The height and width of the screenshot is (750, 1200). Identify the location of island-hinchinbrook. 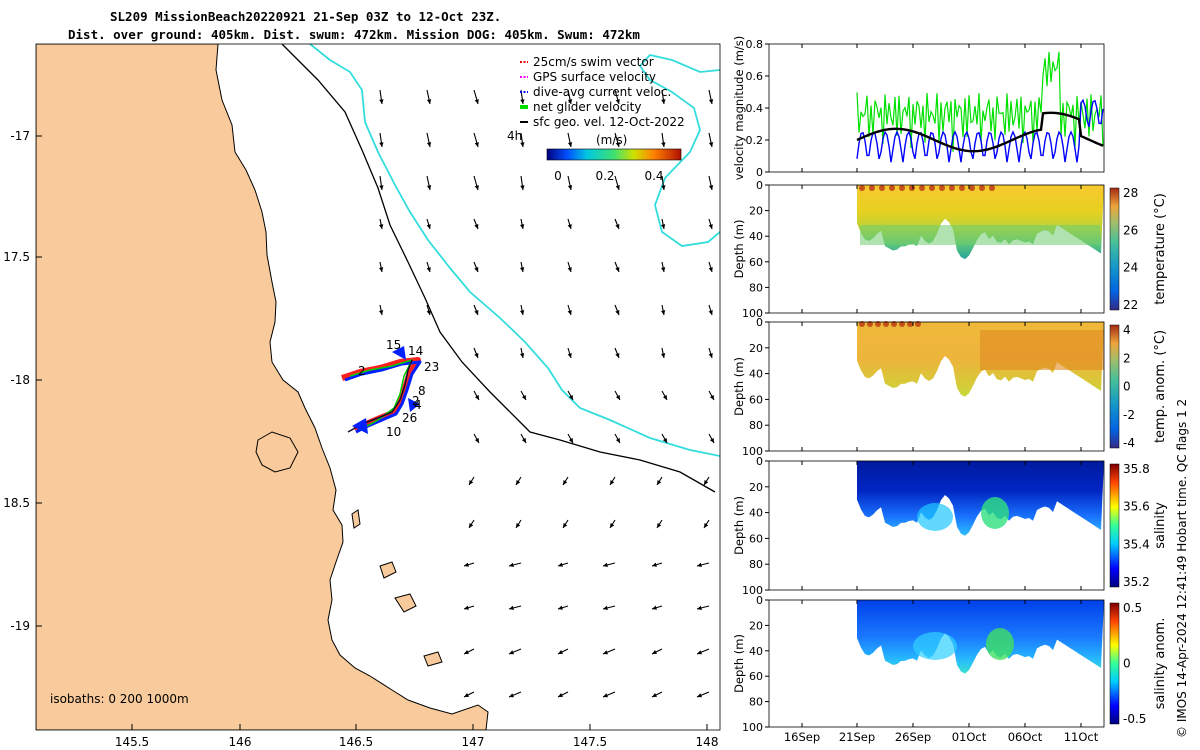
(277, 452).